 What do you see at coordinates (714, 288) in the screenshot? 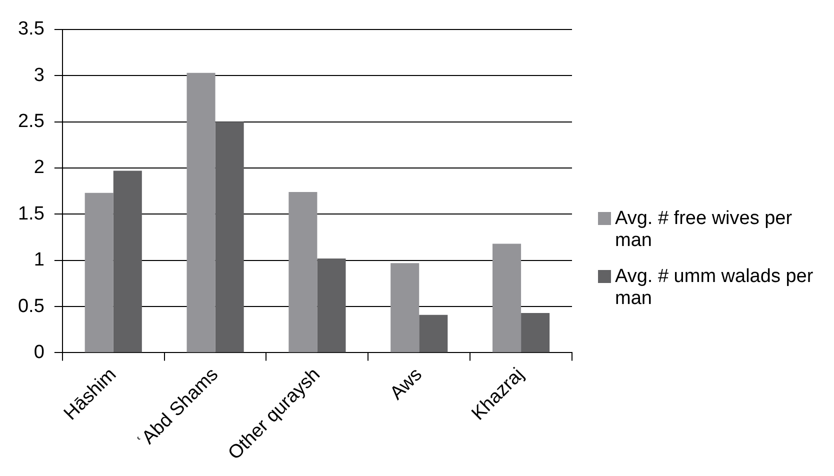
I see `legend-label: Avg. # umm walads per man` at bounding box center [714, 288].